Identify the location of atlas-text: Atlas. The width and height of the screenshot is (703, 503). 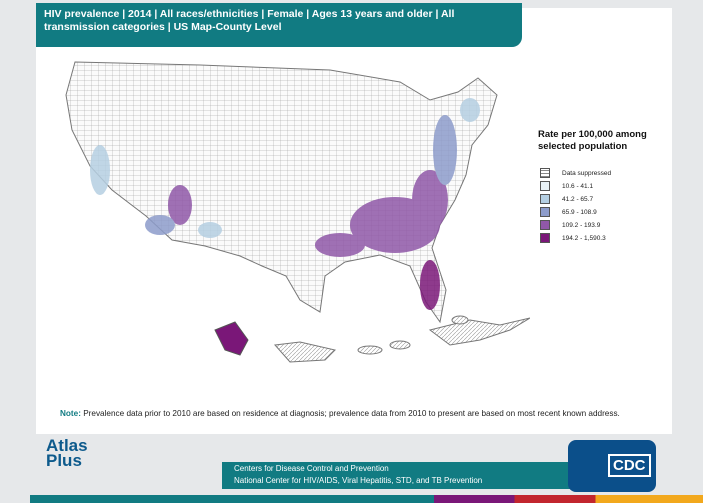
(67, 445).